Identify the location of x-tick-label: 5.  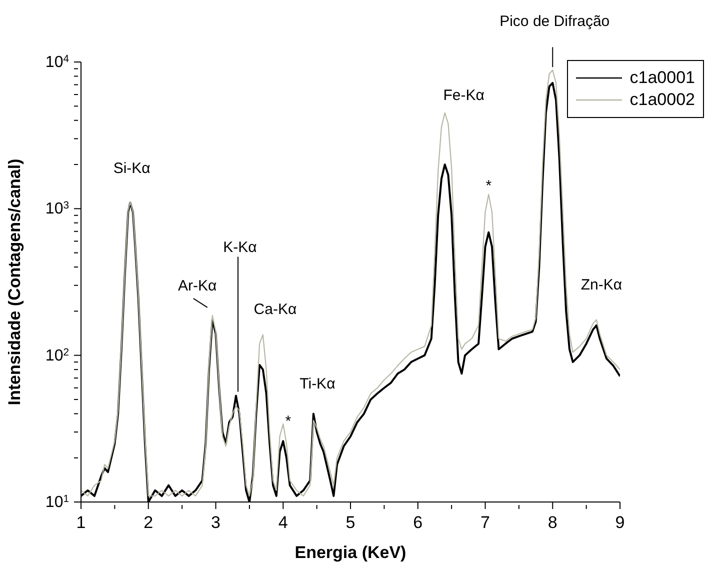
(351, 522).